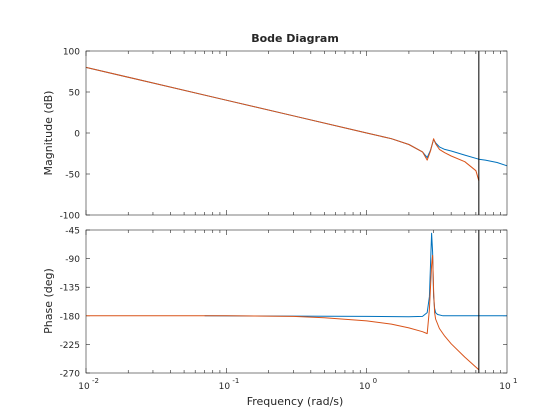 The height and width of the screenshot is (420, 560). I want to click on mag-y-tick-label: -50, so click(72, 176).